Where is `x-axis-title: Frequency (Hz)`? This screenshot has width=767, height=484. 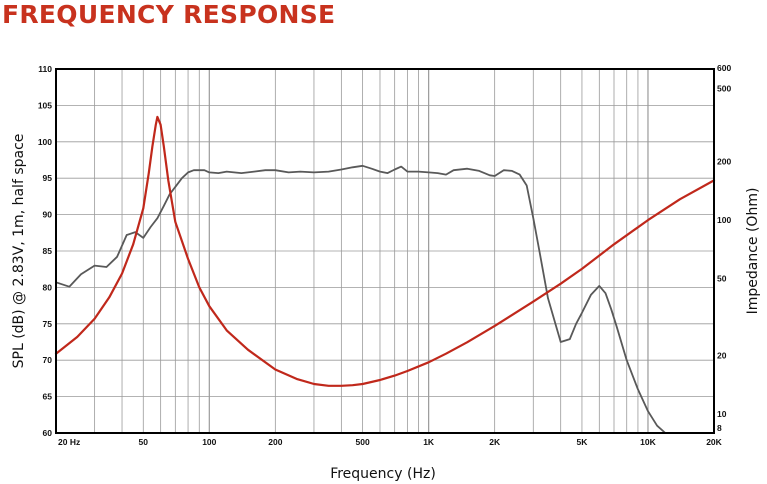 x-axis-title: Frequency (Hz) is located at coordinates (383, 474).